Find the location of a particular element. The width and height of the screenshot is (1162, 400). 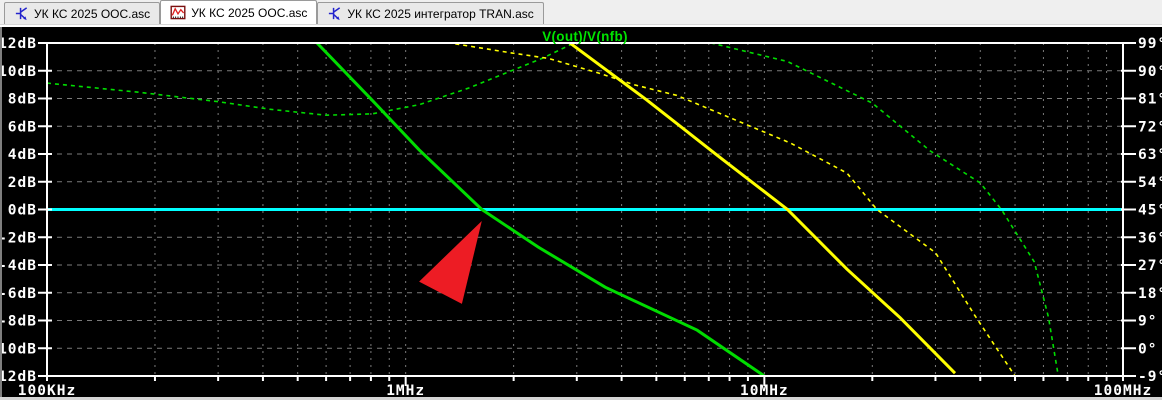

y-right-label: 36° is located at coordinates (1150, 238).